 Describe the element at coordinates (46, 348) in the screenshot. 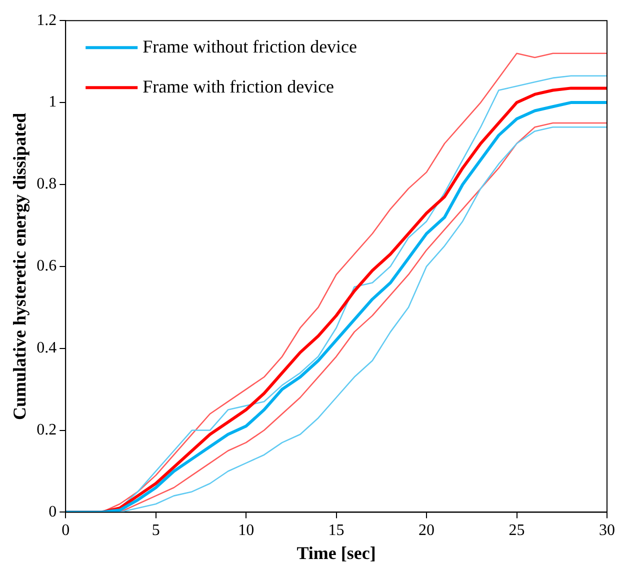

I see `y-tick-label: 0.4` at that location.